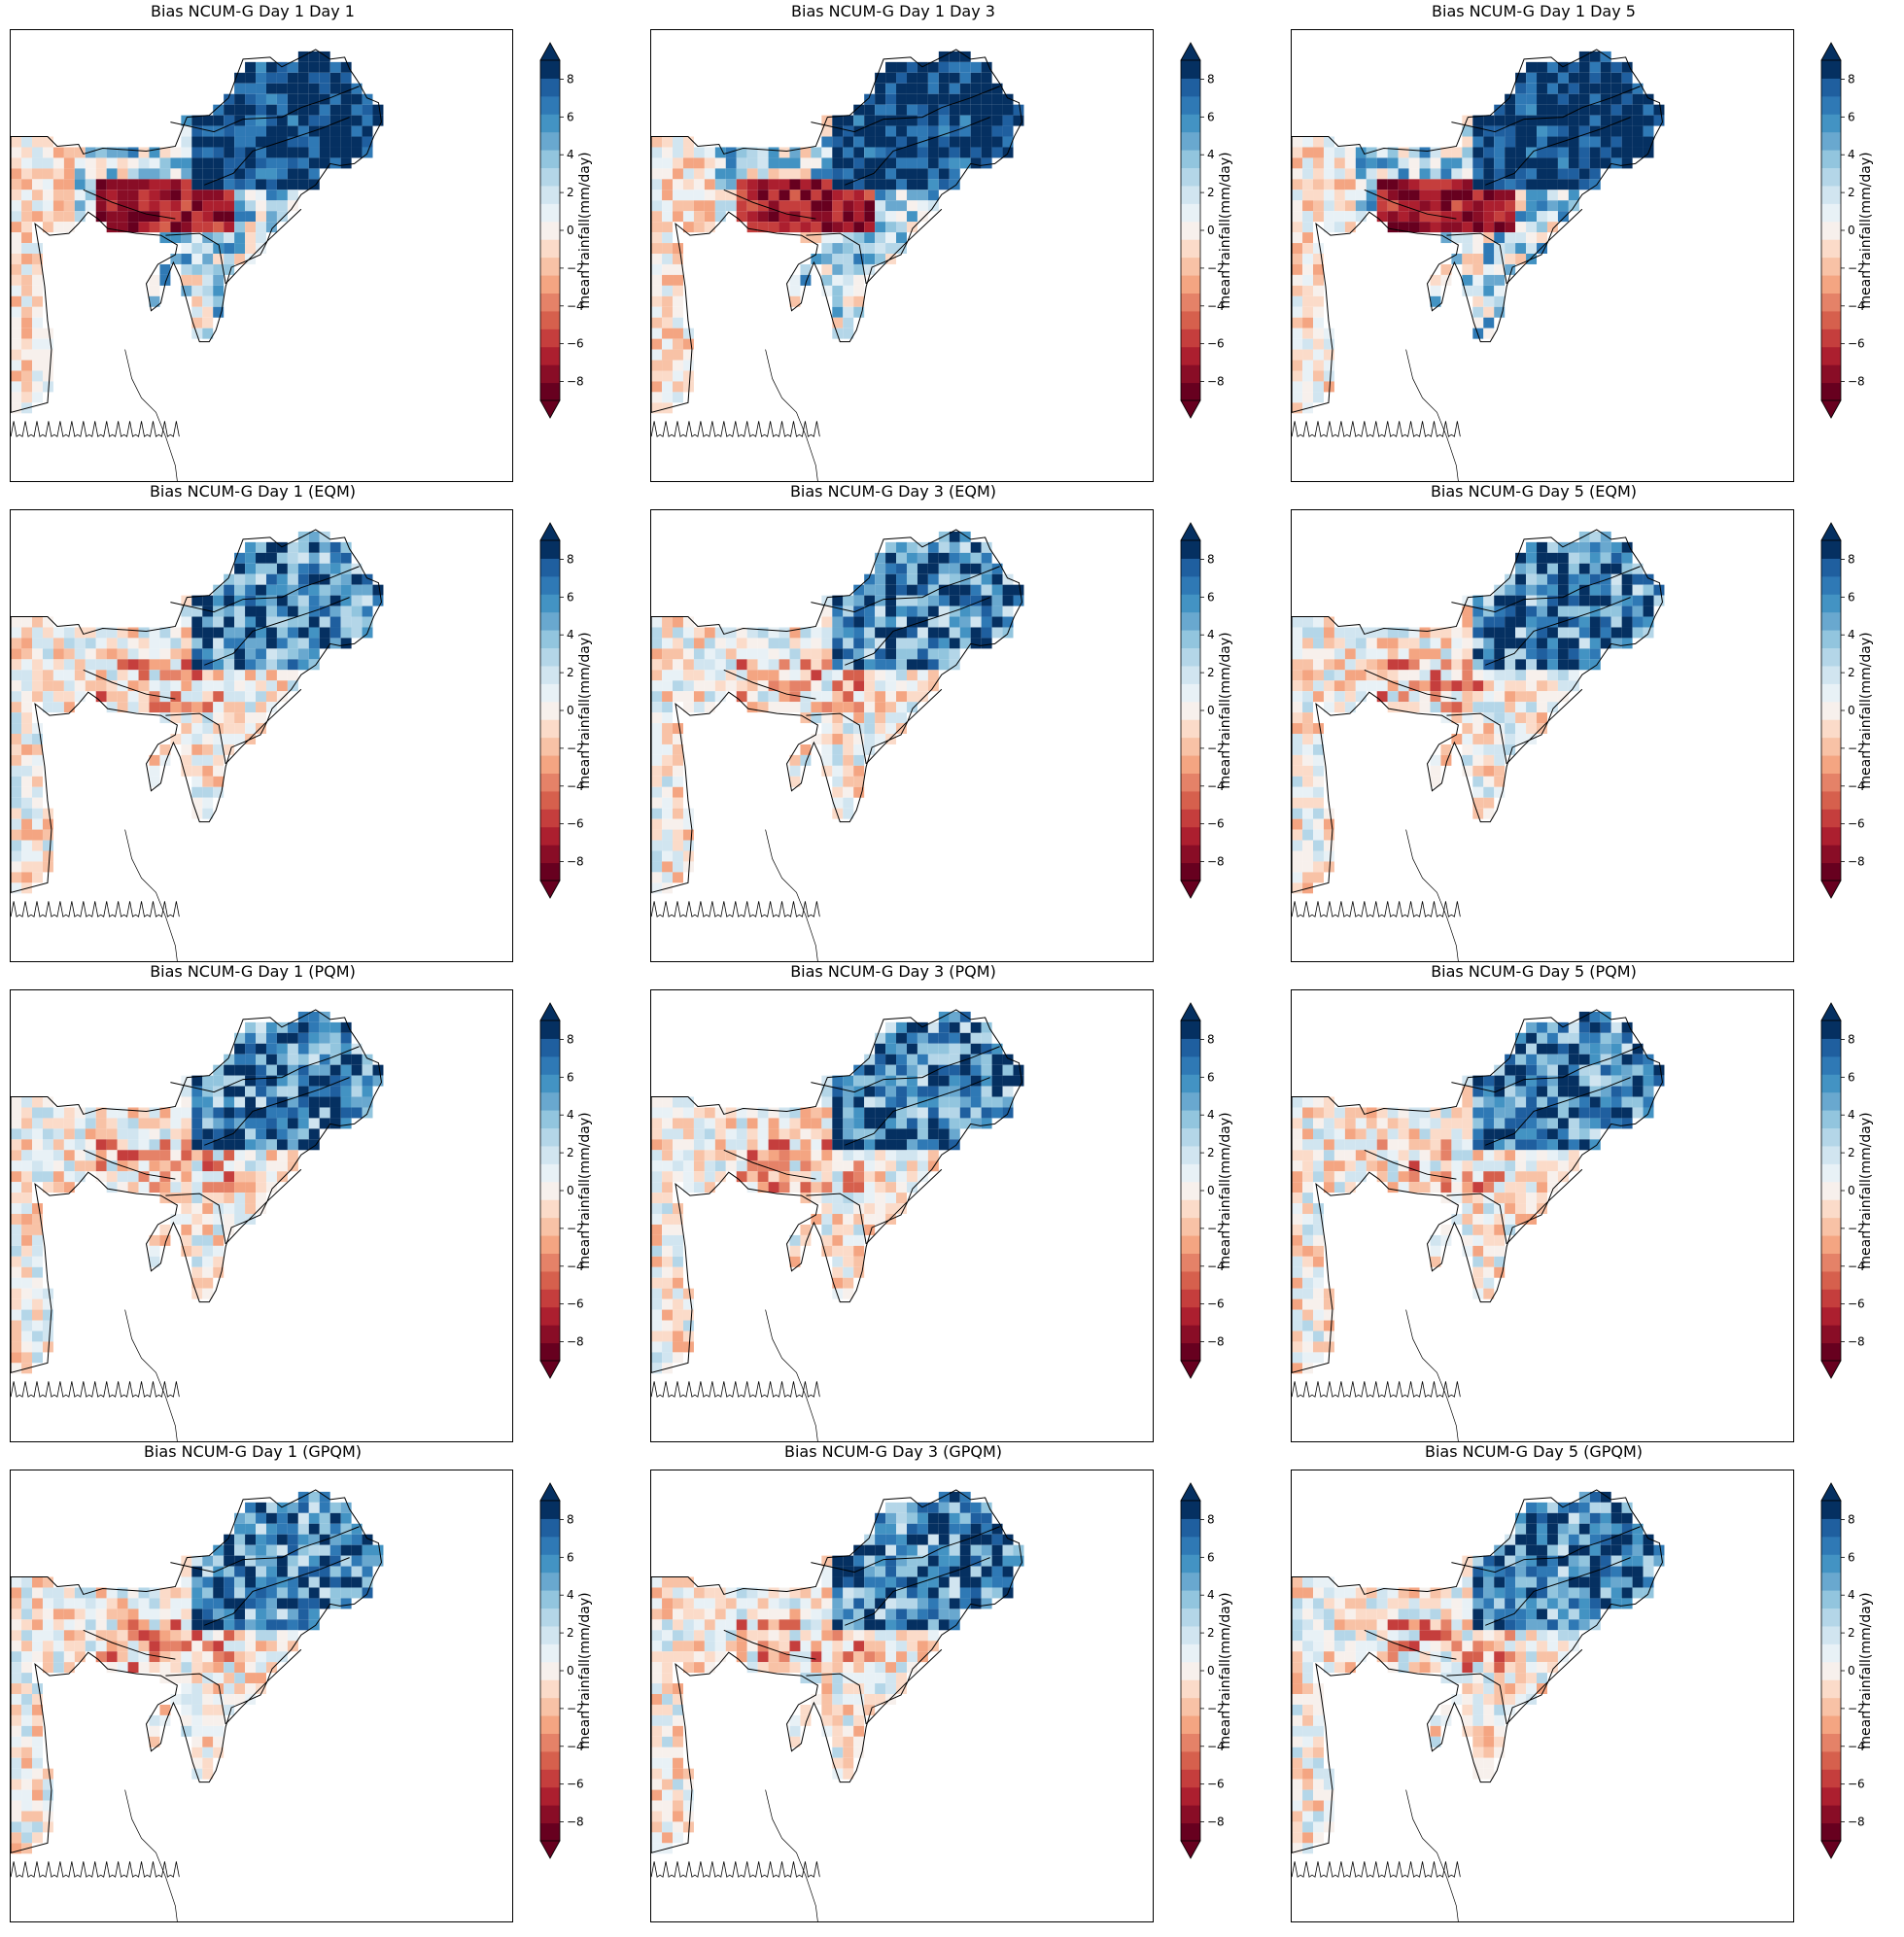 The image size is (1904, 1937). I want to click on state-boundary, so click(905, 589).